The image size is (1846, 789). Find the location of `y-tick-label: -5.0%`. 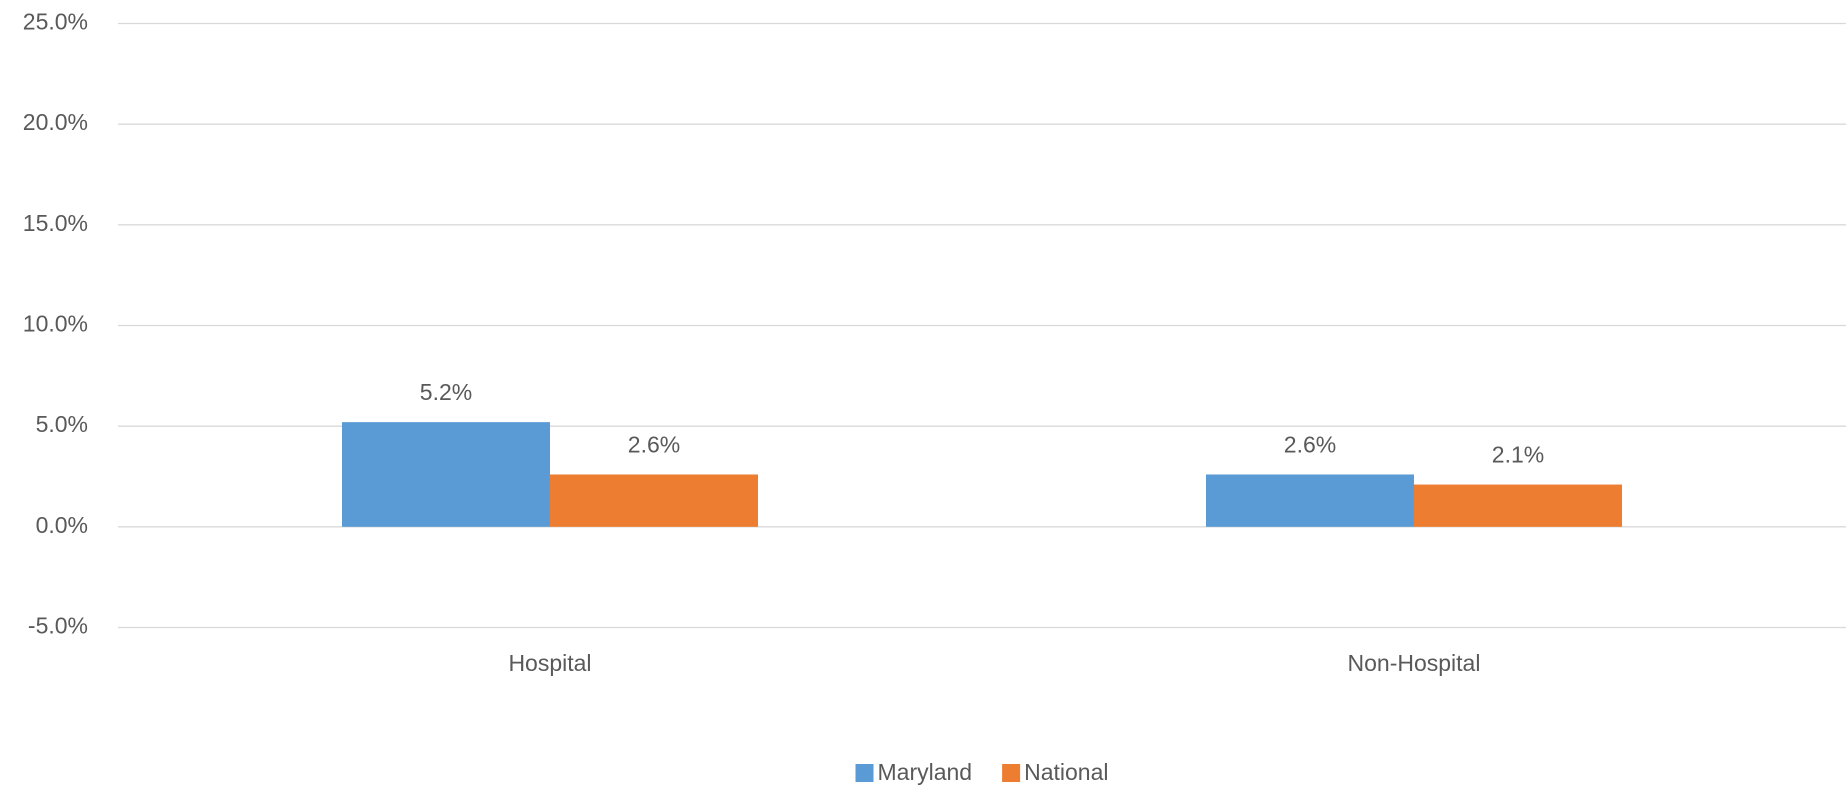

y-tick-label: -5.0% is located at coordinates (58, 626).